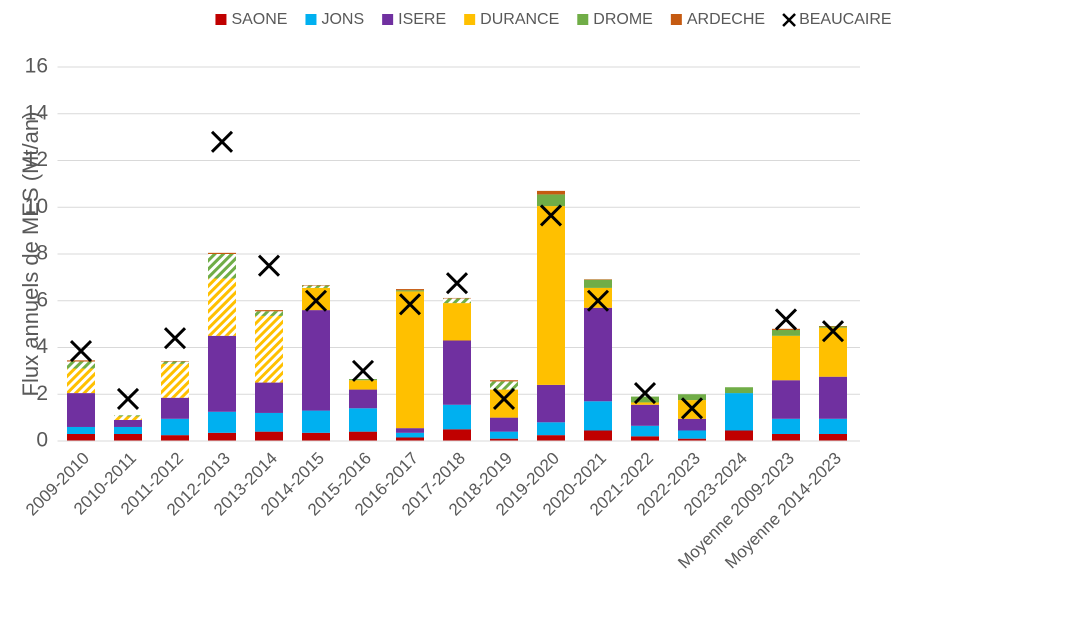 This screenshot has height=634, width=1065. Describe the element at coordinates (519, 19) in the screenshot. I see `legend-label: DURANCE` at that location.